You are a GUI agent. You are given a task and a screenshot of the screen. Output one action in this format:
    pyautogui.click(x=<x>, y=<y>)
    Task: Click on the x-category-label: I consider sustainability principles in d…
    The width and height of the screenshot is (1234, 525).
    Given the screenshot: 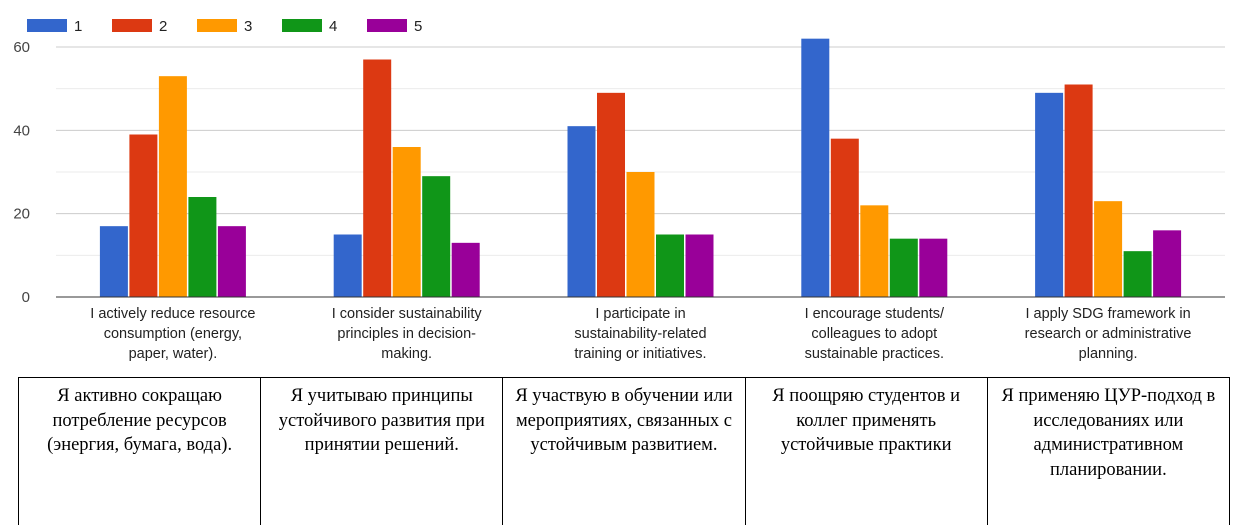 What is the action you would take?
    pyautogui.click(x=407, y=334)
    